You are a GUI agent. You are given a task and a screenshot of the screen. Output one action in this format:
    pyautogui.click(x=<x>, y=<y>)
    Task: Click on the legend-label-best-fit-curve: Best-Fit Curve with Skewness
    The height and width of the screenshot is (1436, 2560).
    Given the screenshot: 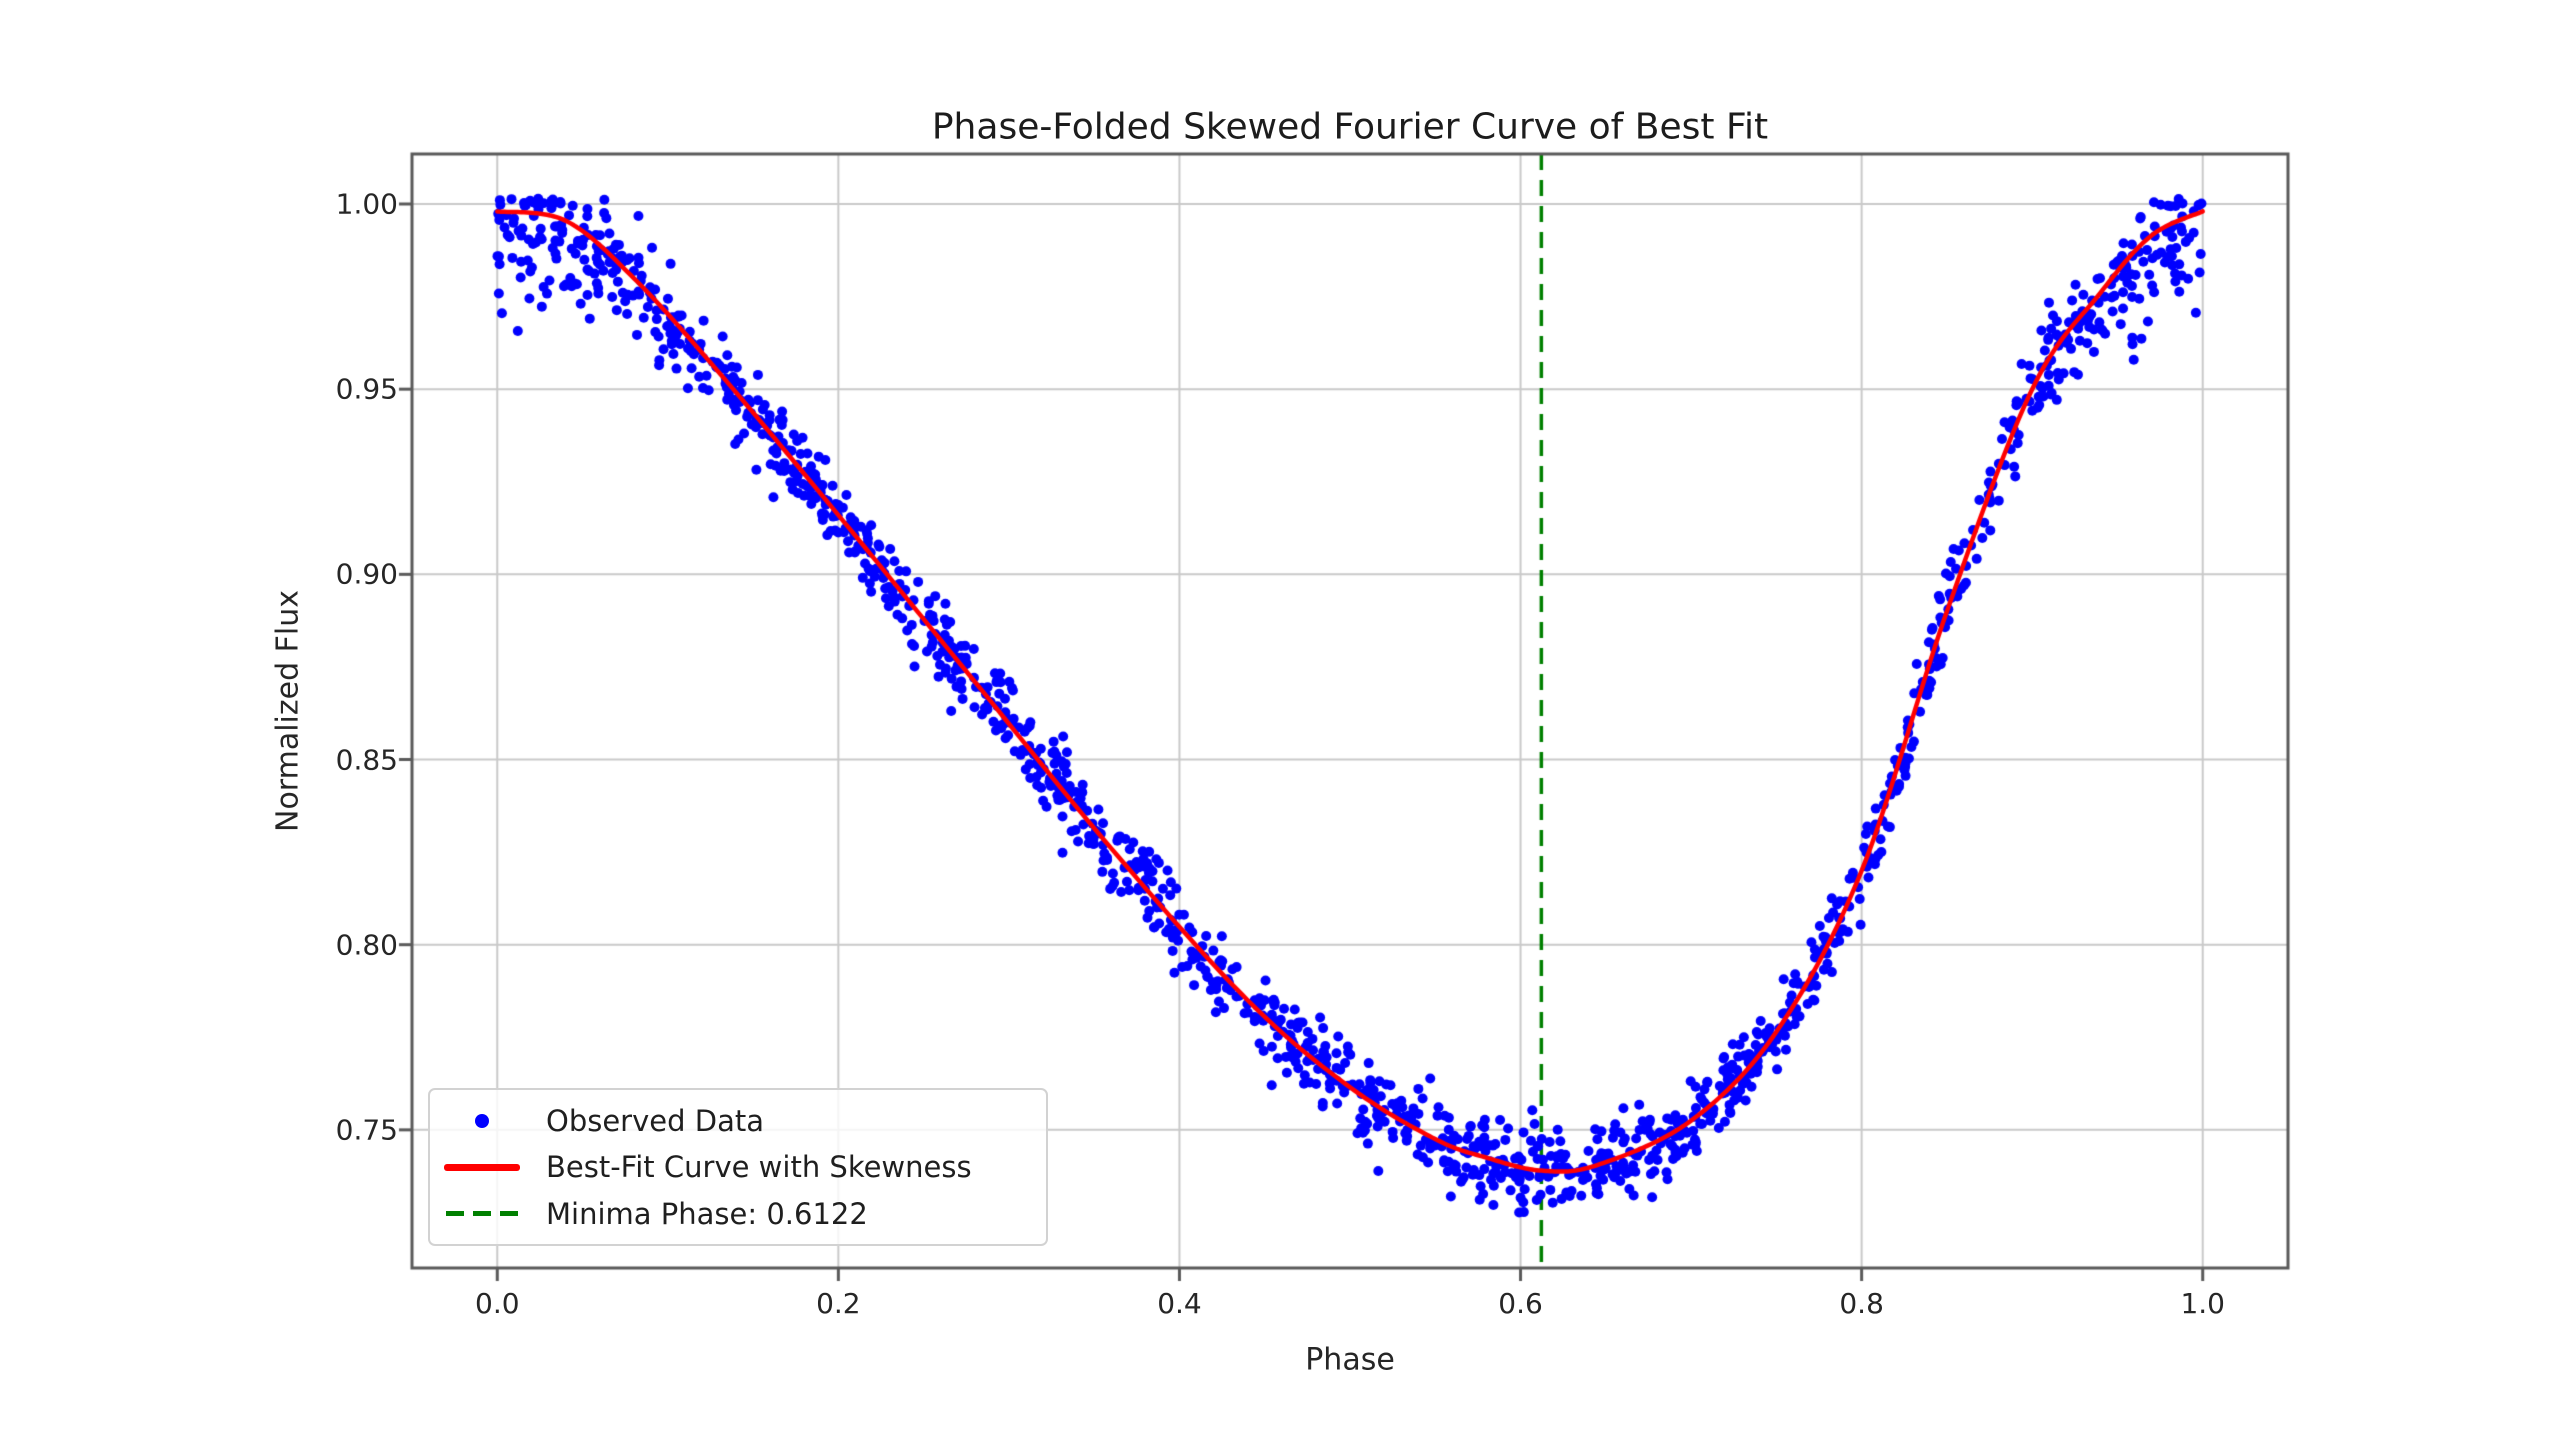 What is the action you would take?
    pyautogui.click(x=759, y=1167)
    